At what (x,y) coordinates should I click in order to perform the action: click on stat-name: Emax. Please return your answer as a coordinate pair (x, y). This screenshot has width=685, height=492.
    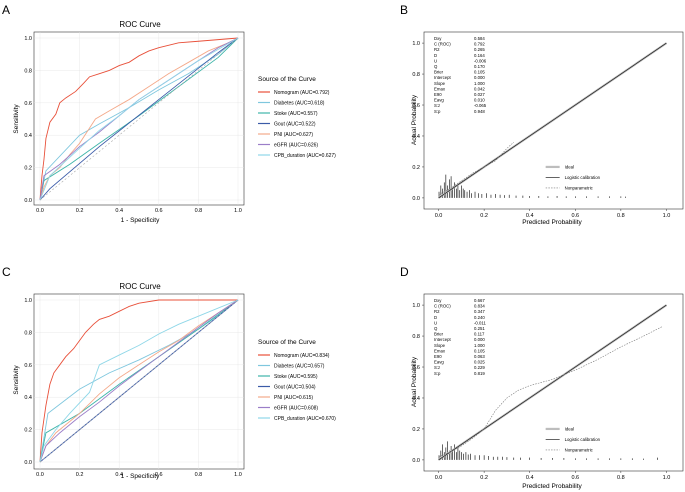
    Looking at the image, I should click on (440, 350).